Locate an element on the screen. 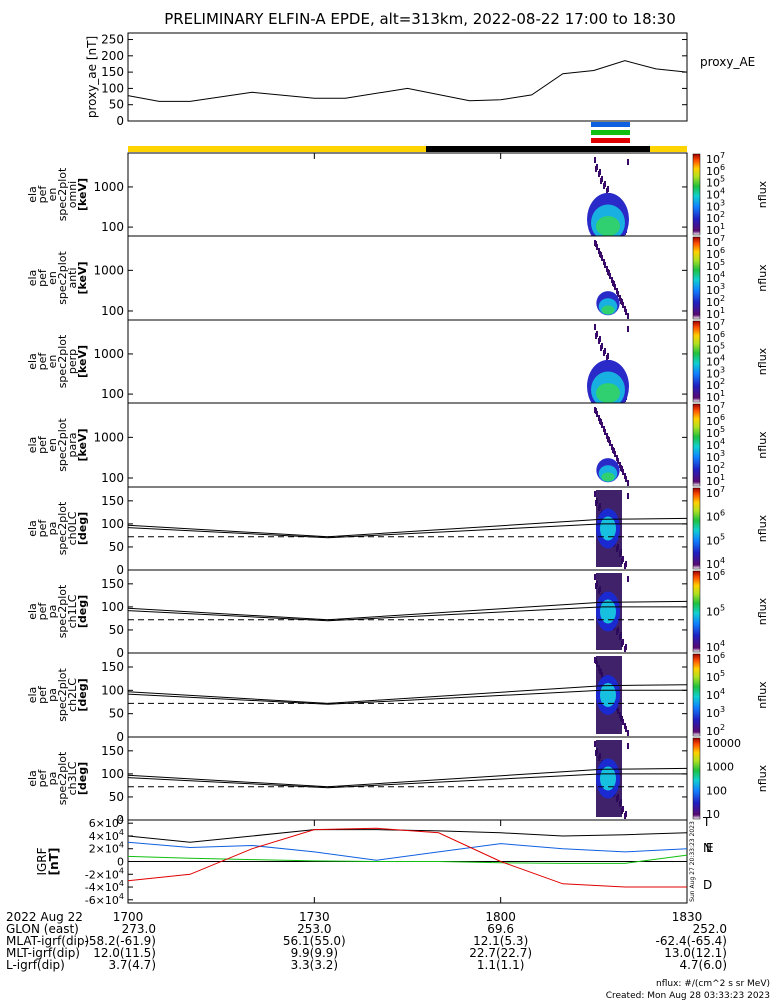 Image resolution: width=775 pixels, height=1000 pixels. xaxis-row-label: GLON (east) is located at coordinates (42, 929).